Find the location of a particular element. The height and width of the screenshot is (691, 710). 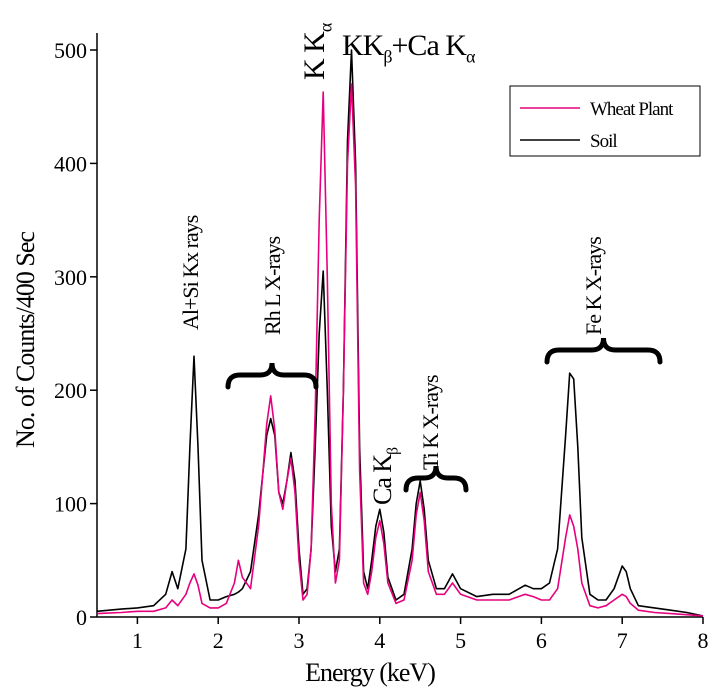

annotation-part: Ca K is located at coordinates (382, 479).